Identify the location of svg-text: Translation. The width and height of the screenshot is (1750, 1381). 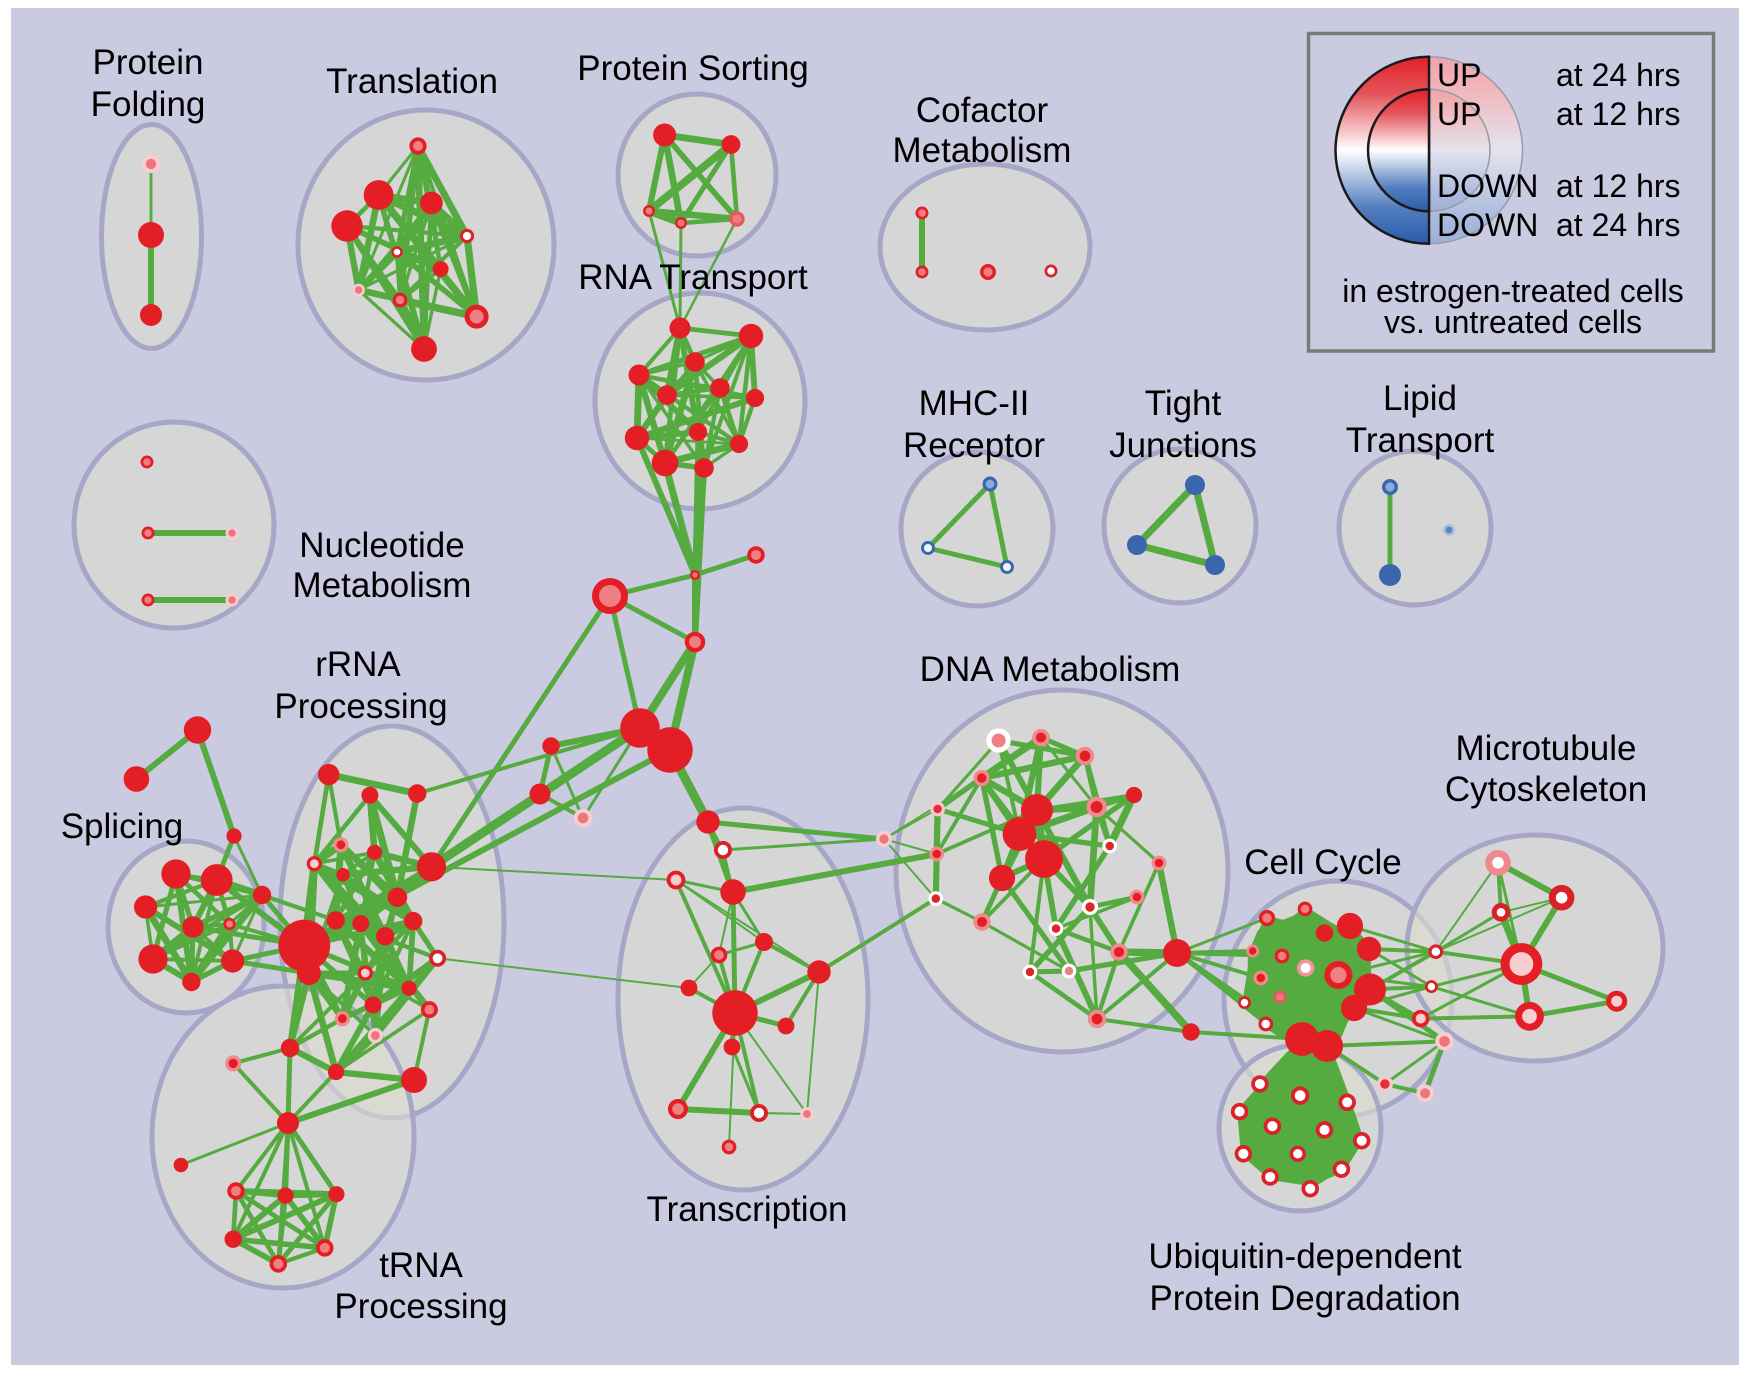
(412, 81).